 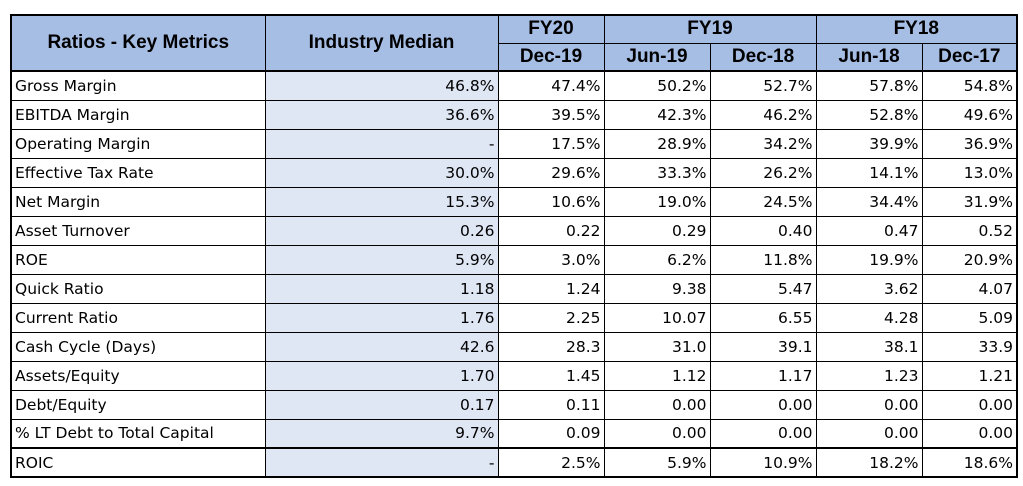 I want to click on fiscal-year-header-fy19: FY19, so click(x=710, y=29).